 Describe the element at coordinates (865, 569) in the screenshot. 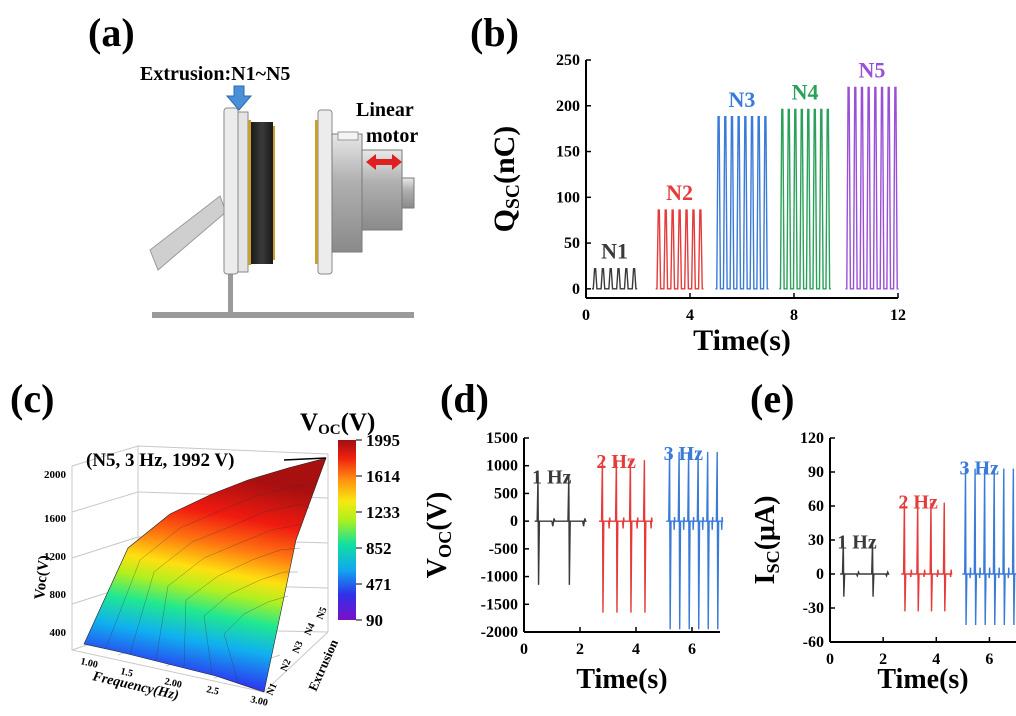

I see `series-line-1-hz` at that location.